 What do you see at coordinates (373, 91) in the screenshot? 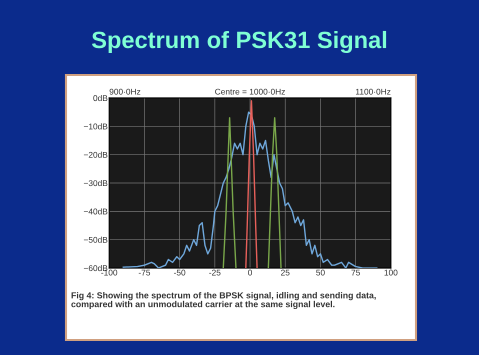
I see `text: 1100·0Hz` at bounding box center [373, 91].